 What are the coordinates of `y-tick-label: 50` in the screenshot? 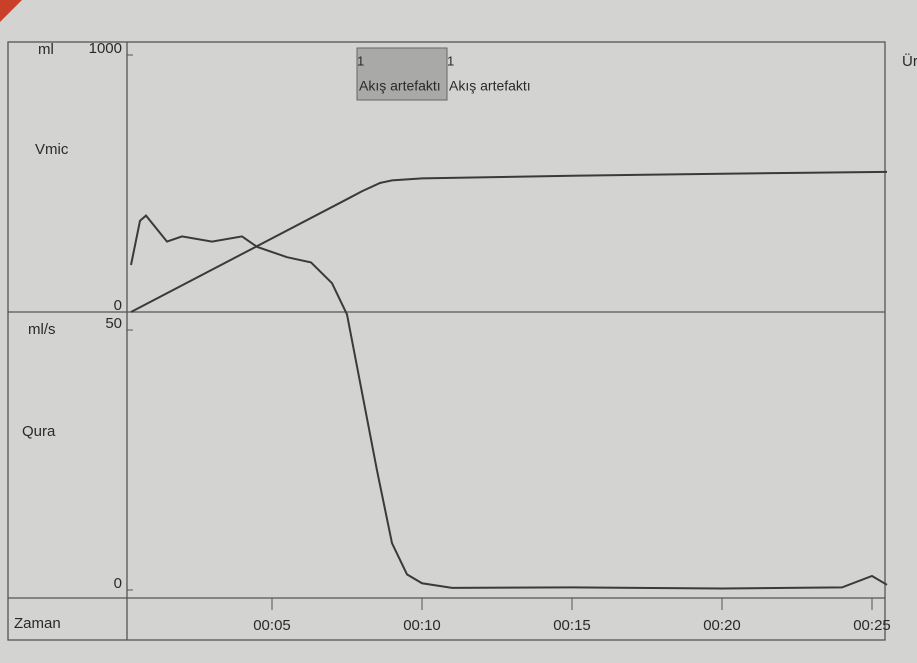 It's located at (113, 323).